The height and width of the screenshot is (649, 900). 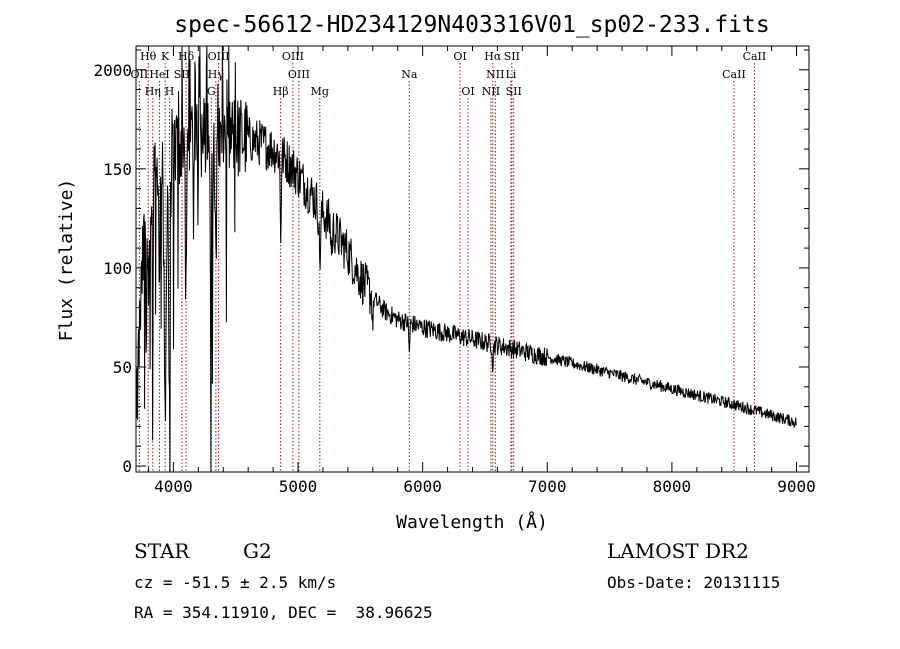 I want to click on redshift-readout: cz = -51.5 ± 2.5 km/s, so click(x=235, y=582).